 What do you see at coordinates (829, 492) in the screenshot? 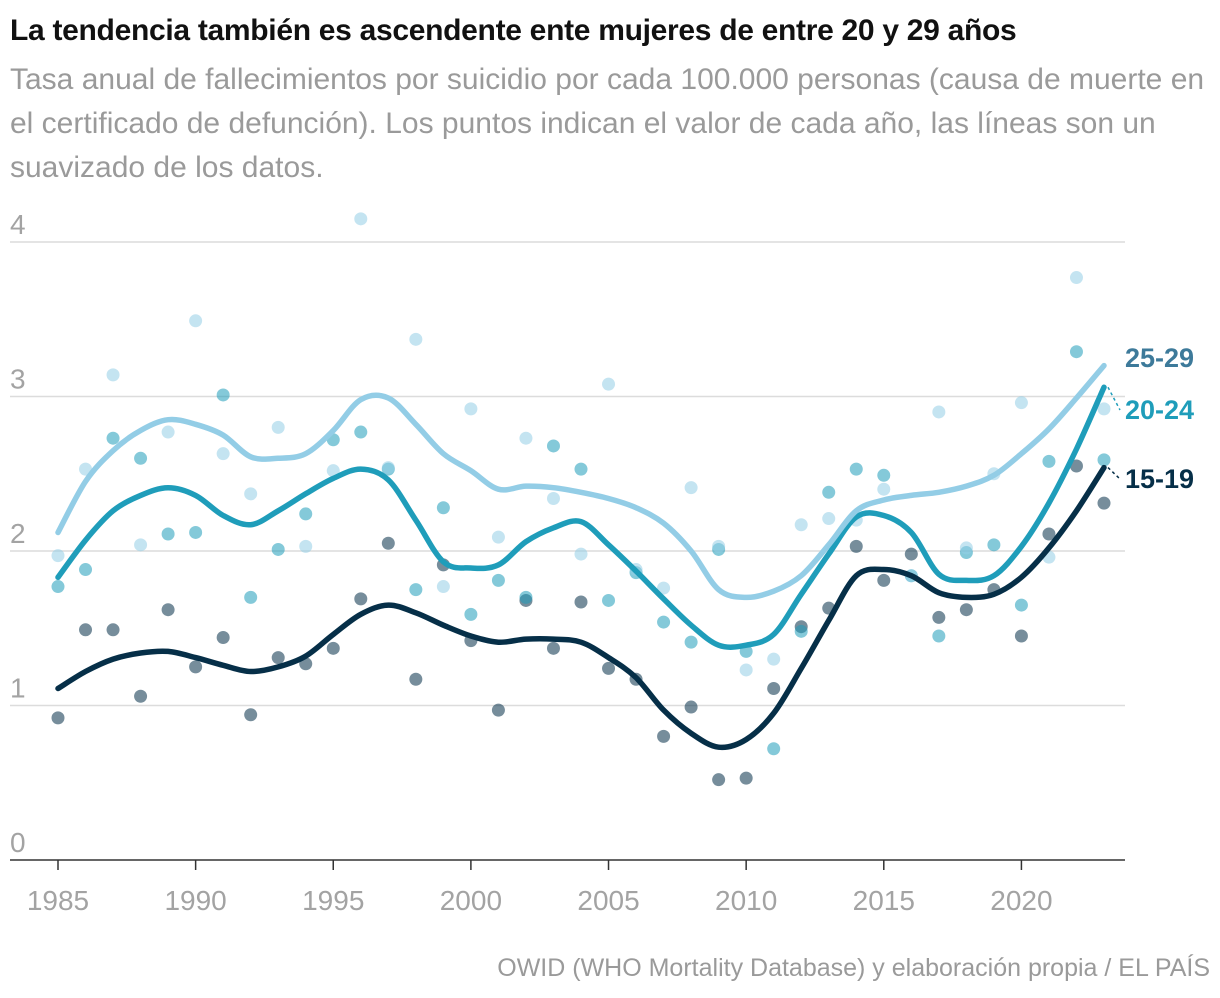
I see `point-20-24-2013` at bounding box center [829, 492].